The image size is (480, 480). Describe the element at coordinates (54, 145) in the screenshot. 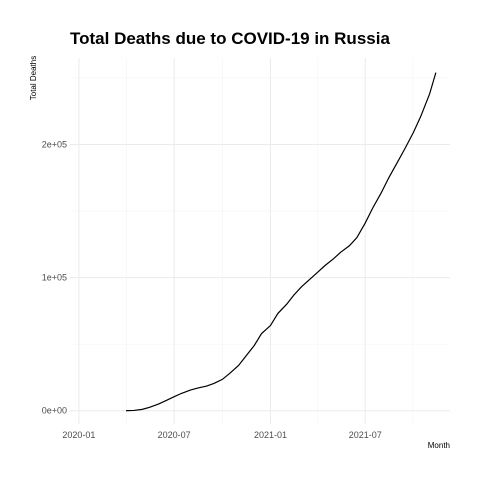

I see `y-tick-label: 2e+05` at that location.